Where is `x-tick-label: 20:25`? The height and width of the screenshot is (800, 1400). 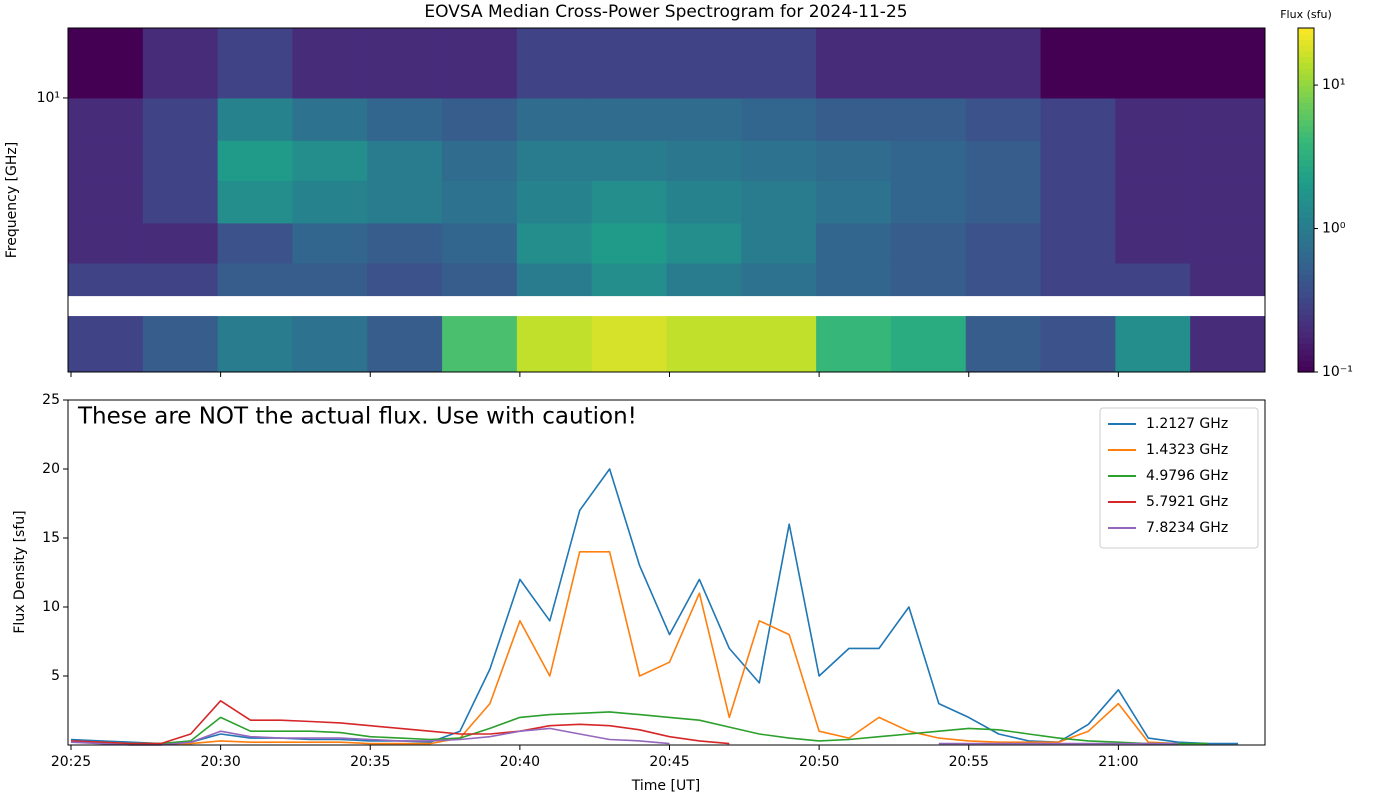 x-tick-label: 20:25 is located at coordinates (71, 762).